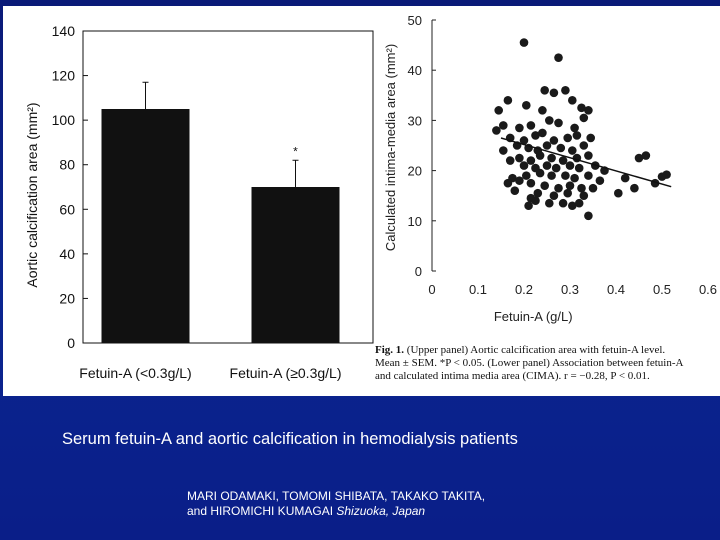  Describe the element at coordinates (418, 271) in the screenshot. I see `scatter-y-tick-label: 0` at that location.